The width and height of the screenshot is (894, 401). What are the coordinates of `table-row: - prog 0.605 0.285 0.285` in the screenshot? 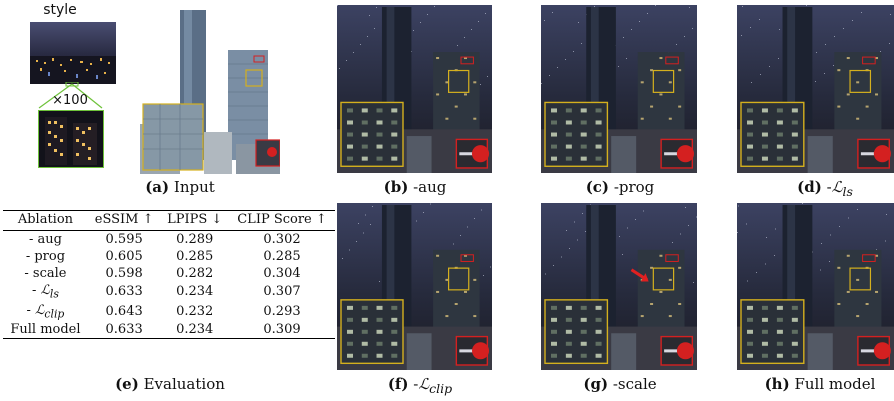 It's located at (163, 256).